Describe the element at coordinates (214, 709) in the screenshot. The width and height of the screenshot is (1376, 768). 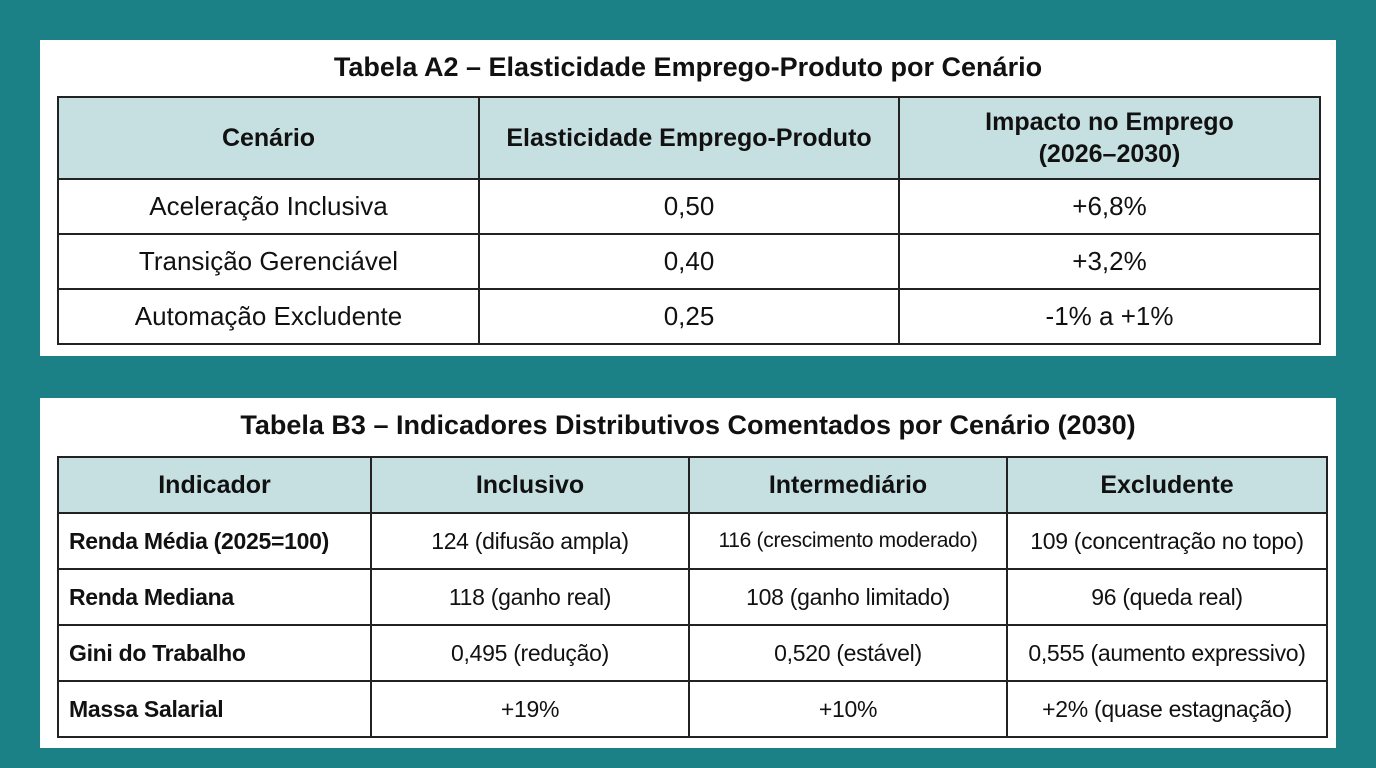
I see `table-cell: Massa Salarial` at that location.